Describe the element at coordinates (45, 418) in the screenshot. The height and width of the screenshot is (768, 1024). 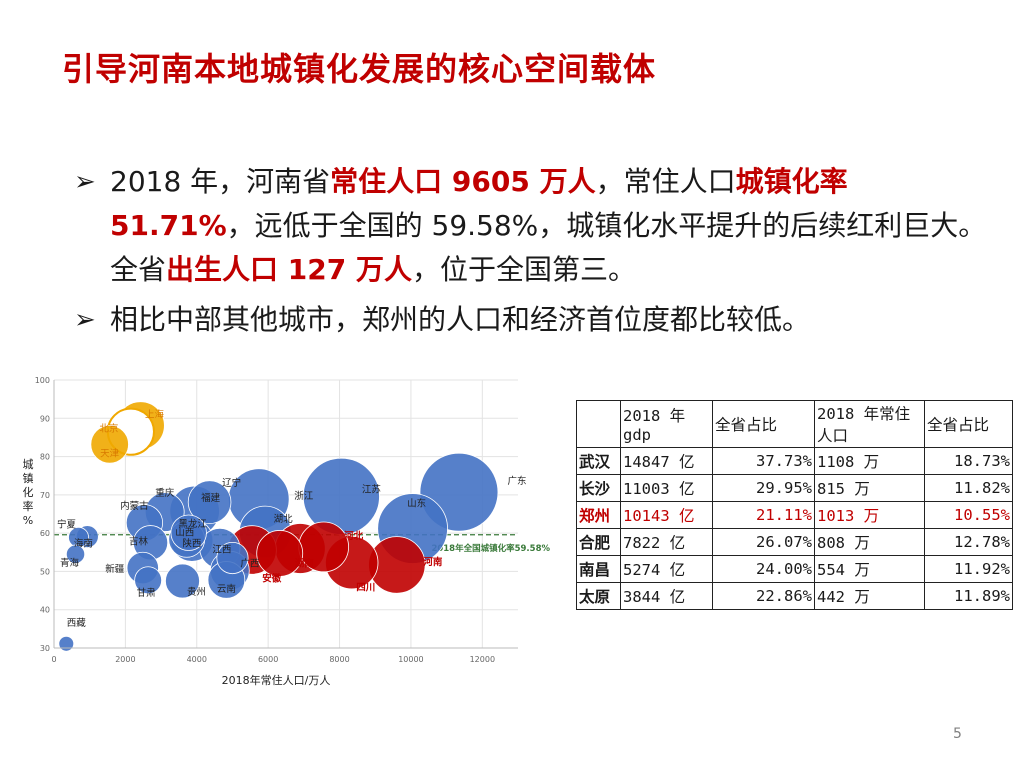
I see `y-tick-label: 90` at that location.